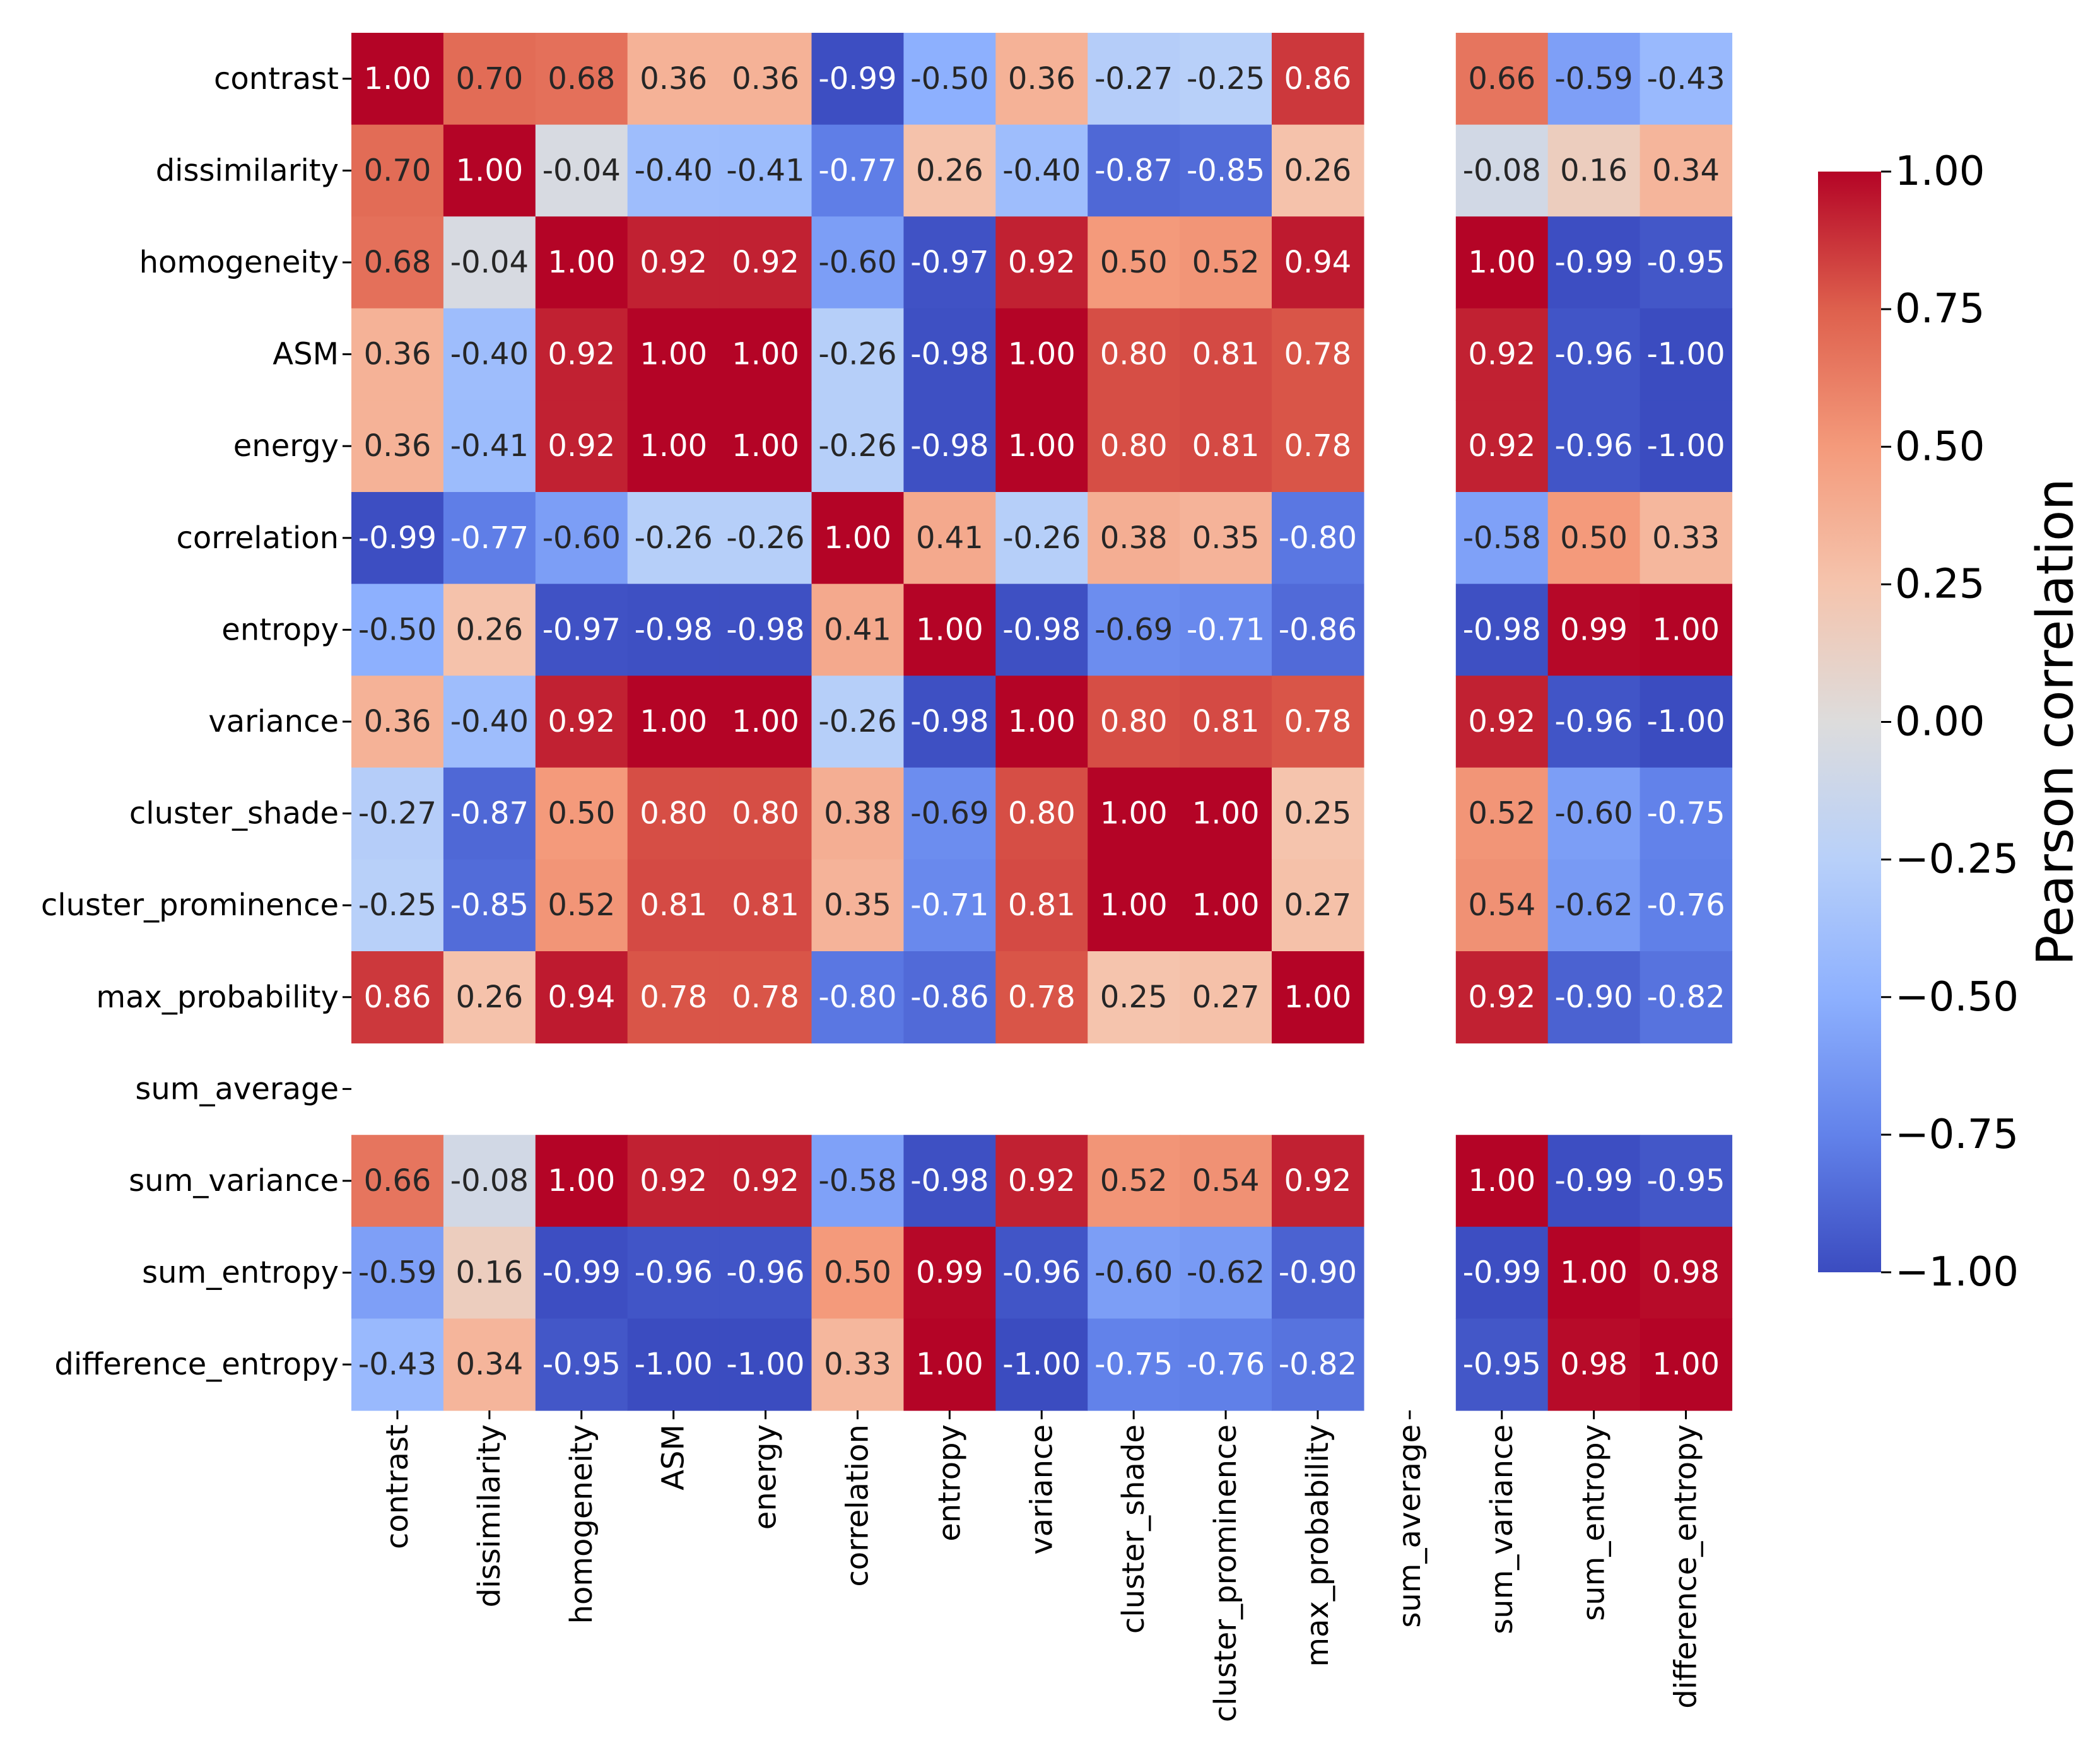 This screenshot has width=2100, height=1746. I want to click on colorbar-tick-label: −0.50, so click(1957, 997).